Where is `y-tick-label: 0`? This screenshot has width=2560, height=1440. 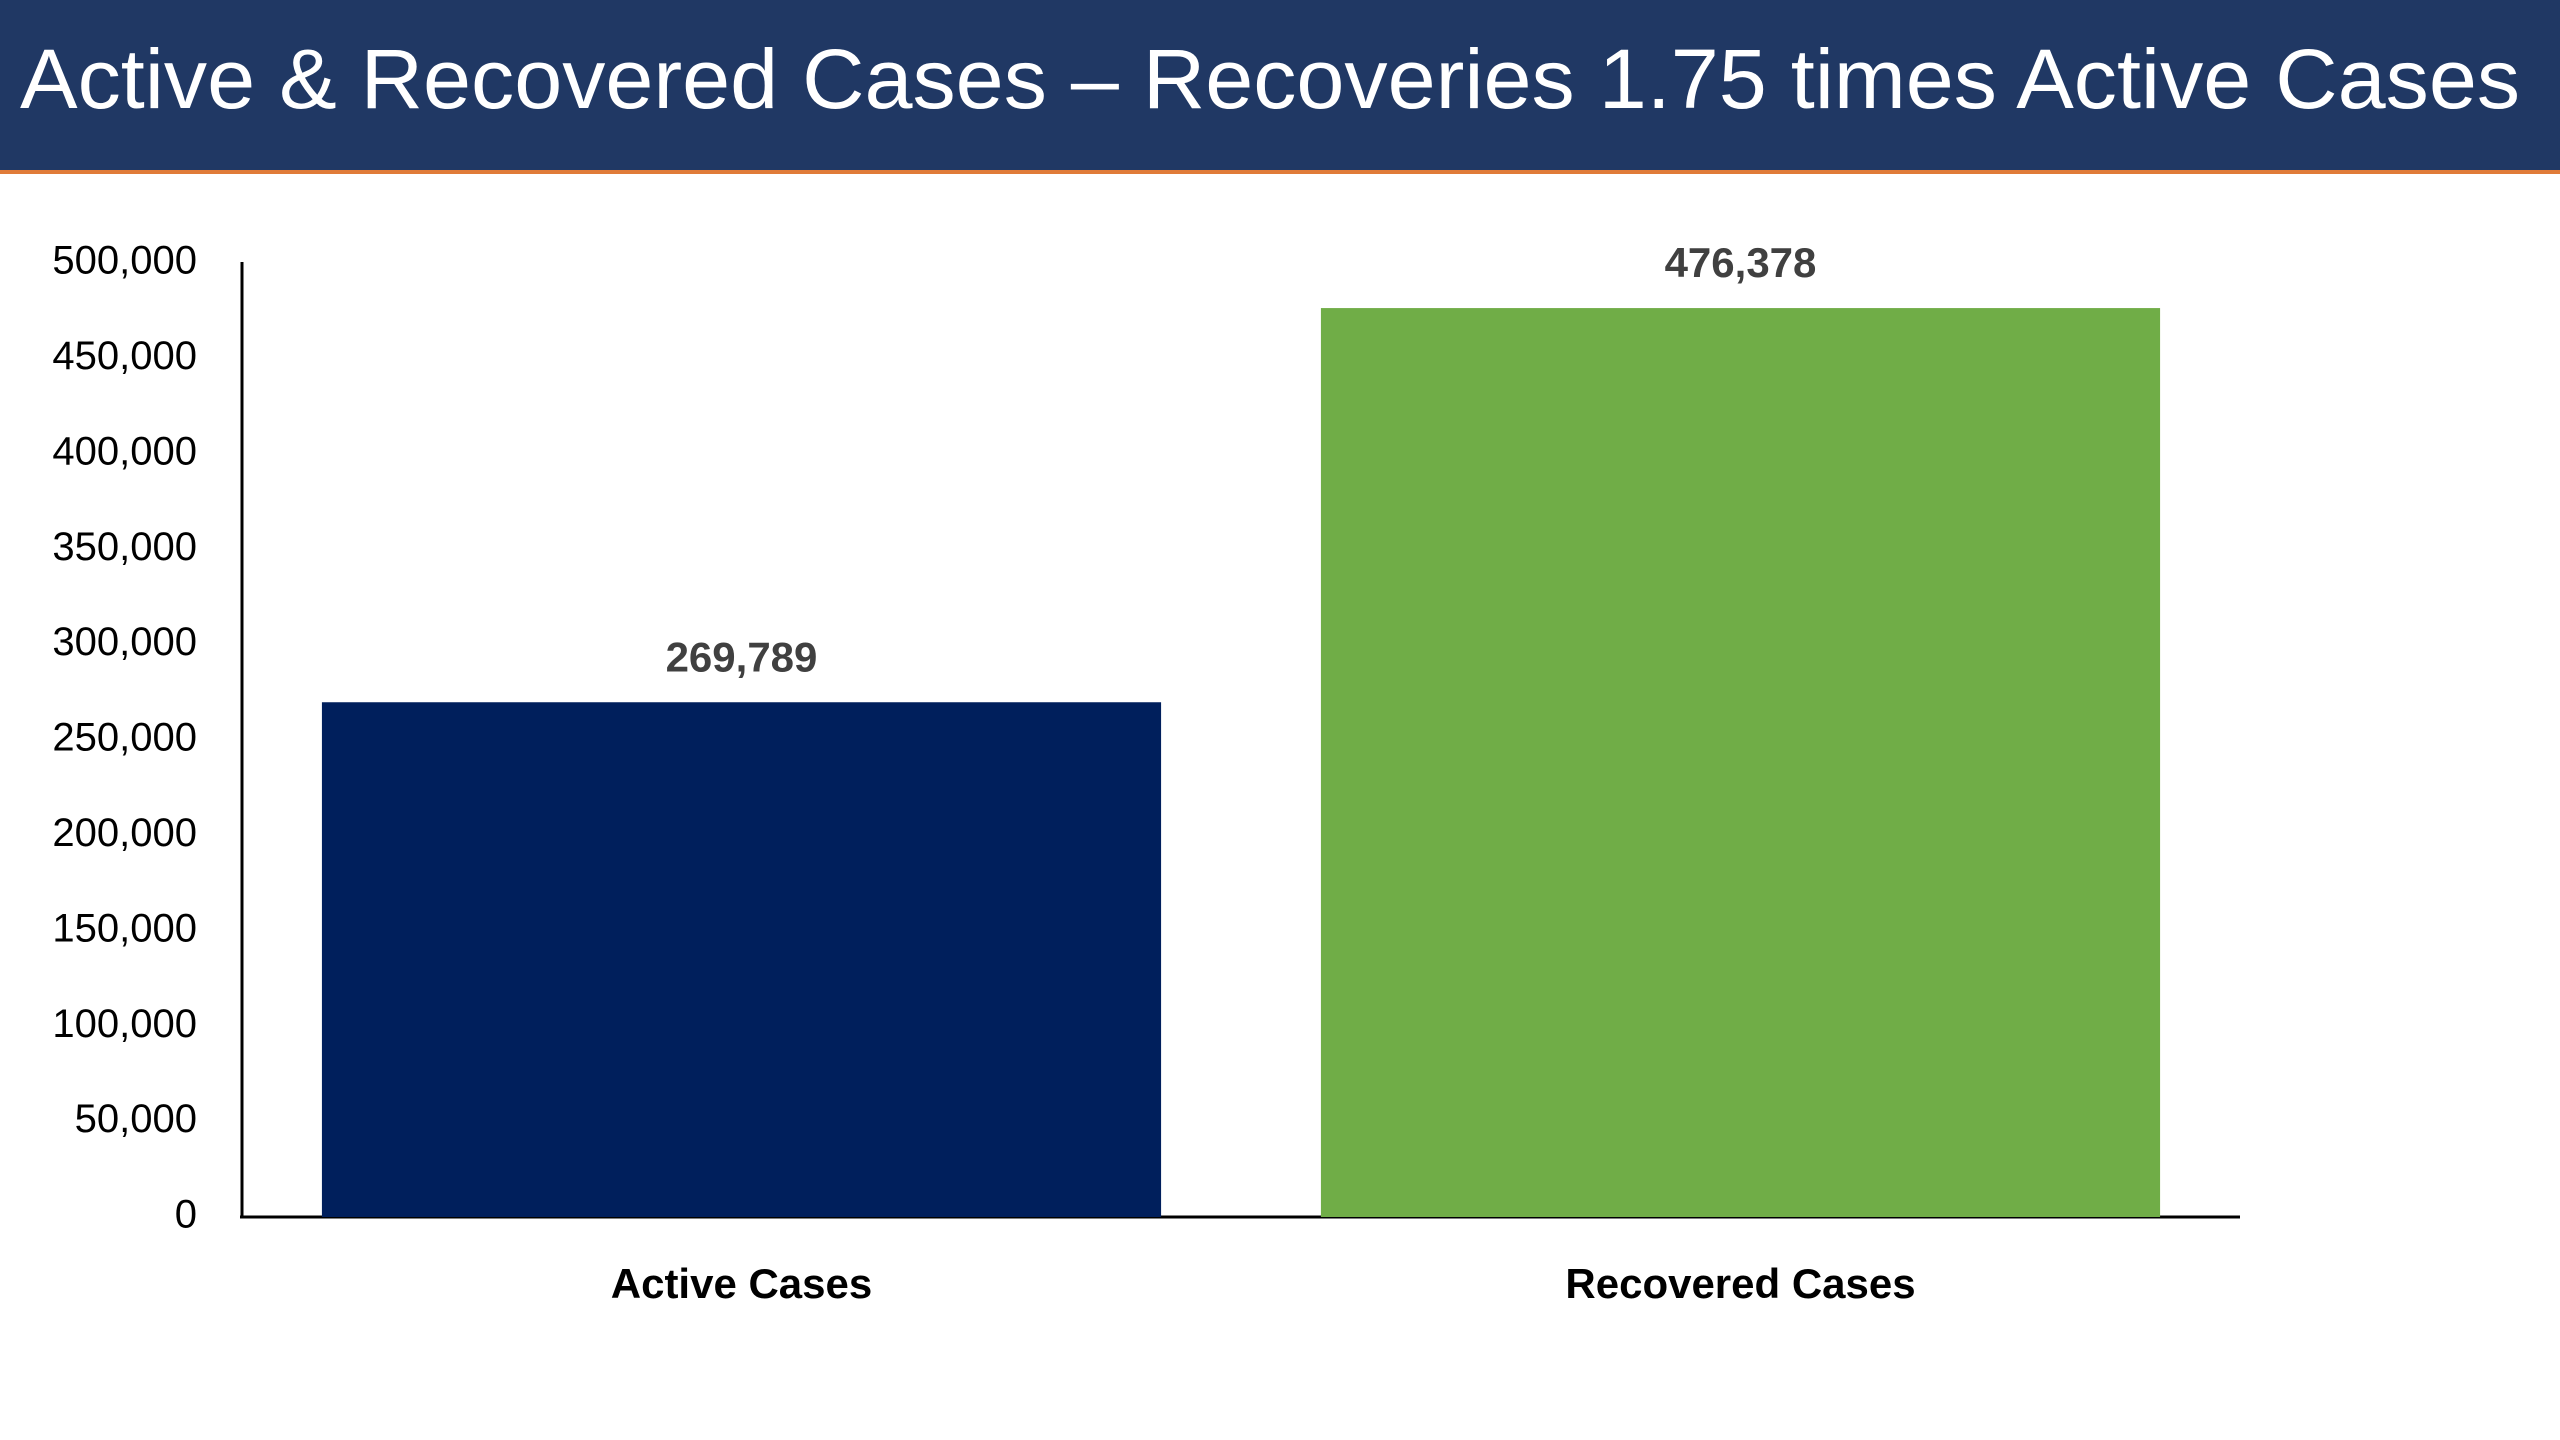
y-tick-label: 0 is located at coordinates (186, 1215).